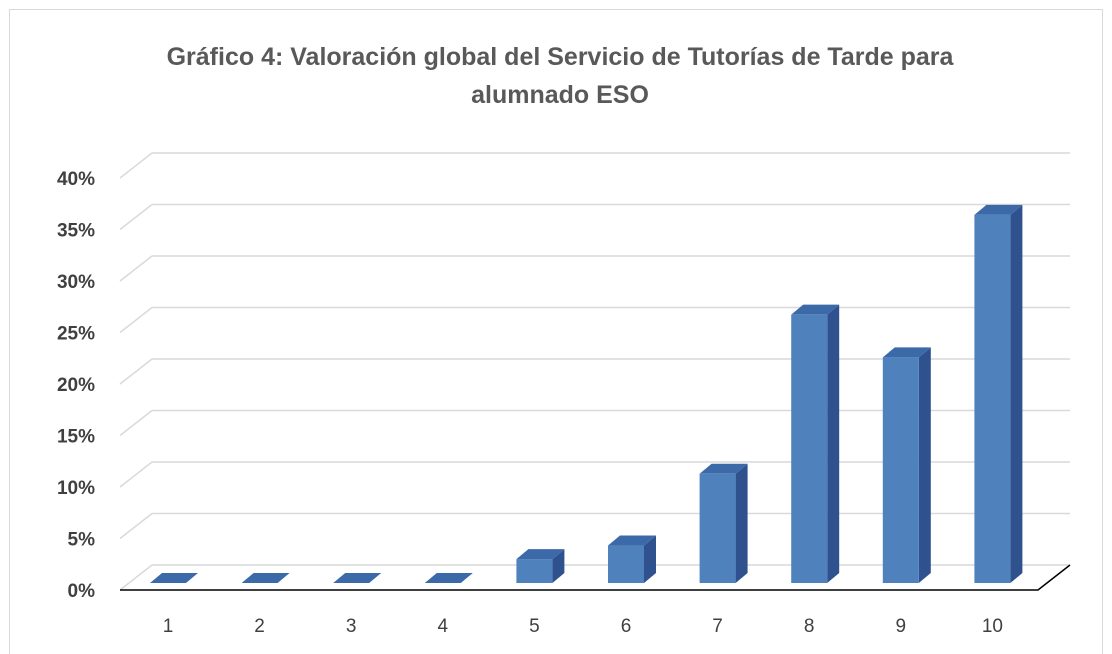  Describe the element at coordinates (534, 626) in the screenshot. I see `x-tick-label: 5` at that location.